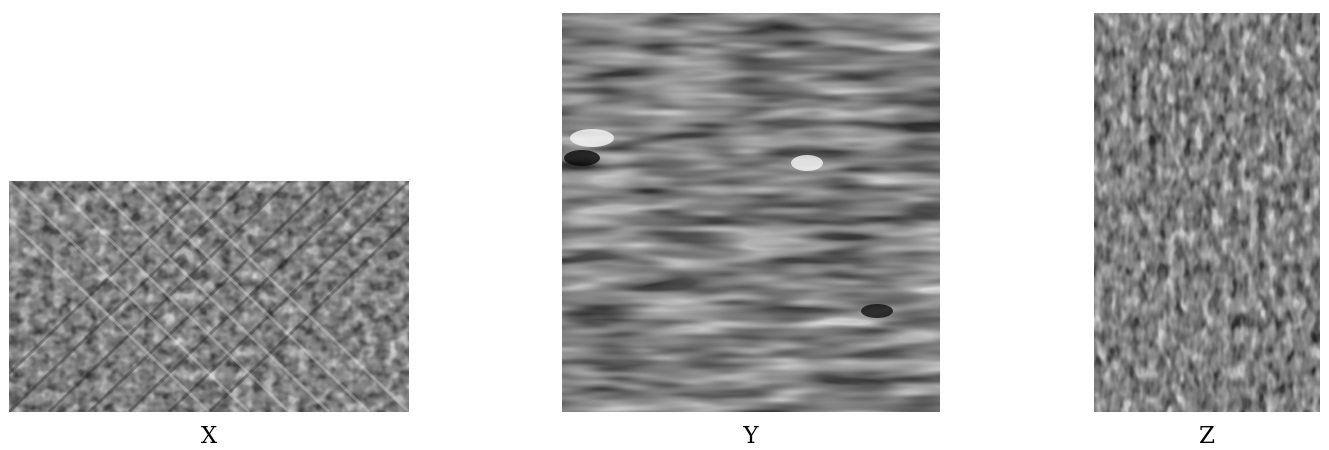 The image size is (1329, 450). I want to click on panel-label-x: X, so click(209, 436).